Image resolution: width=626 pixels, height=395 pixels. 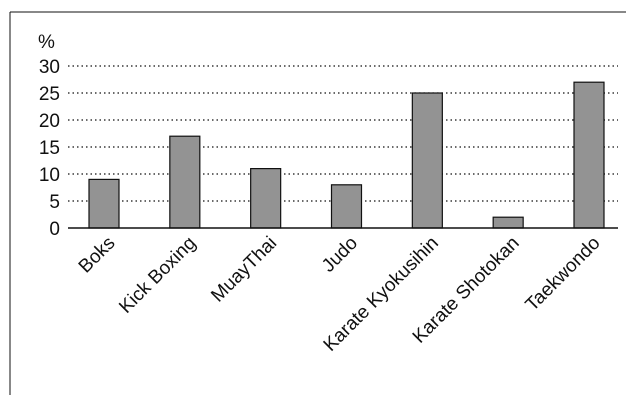 I want to click on category-label: Boks, so click(x=97, y=255).